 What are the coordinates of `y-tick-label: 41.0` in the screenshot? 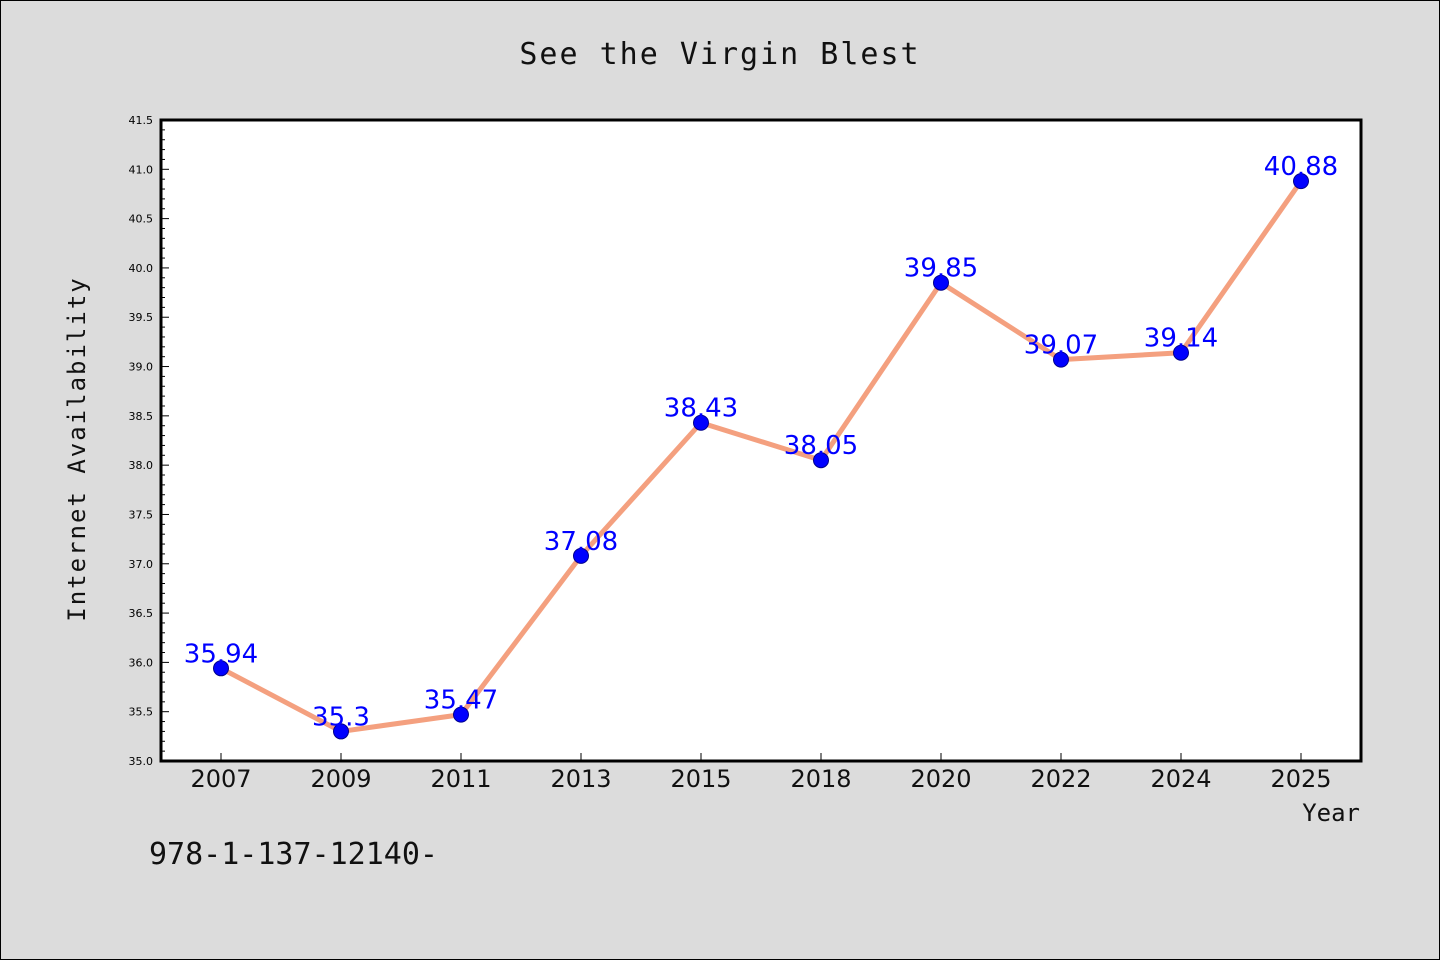 It's located at (141, 169).